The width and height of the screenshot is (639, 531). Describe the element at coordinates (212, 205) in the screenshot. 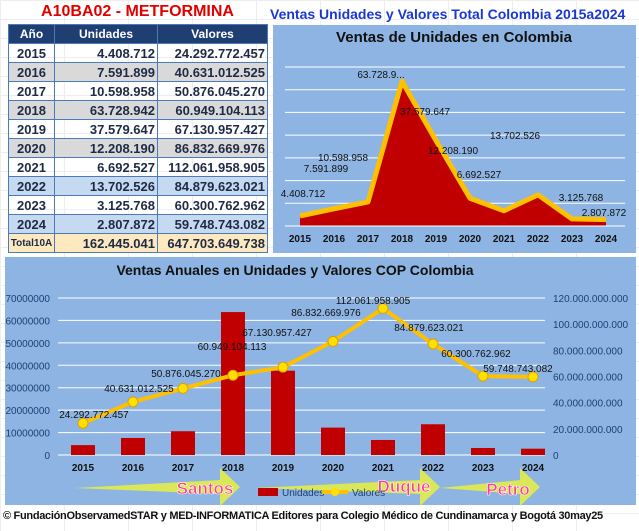

I see `cell-values: 60.300.762.962` at that location.